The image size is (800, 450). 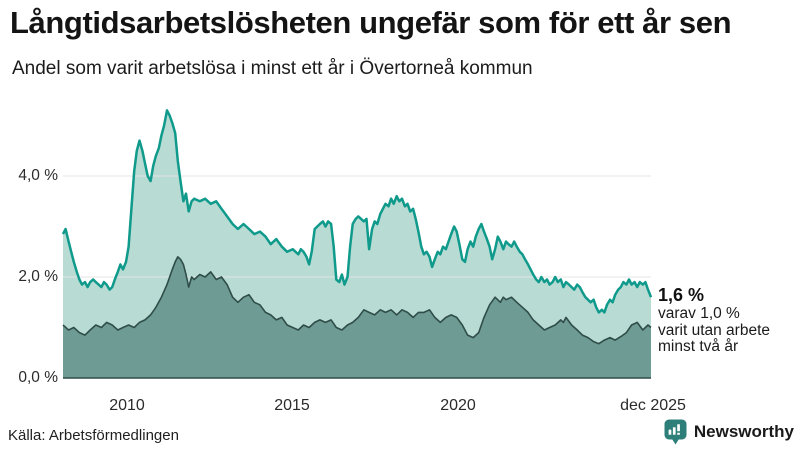 I want to click on x-axis-tick-2010: 2010, so click(x=127, y=405).